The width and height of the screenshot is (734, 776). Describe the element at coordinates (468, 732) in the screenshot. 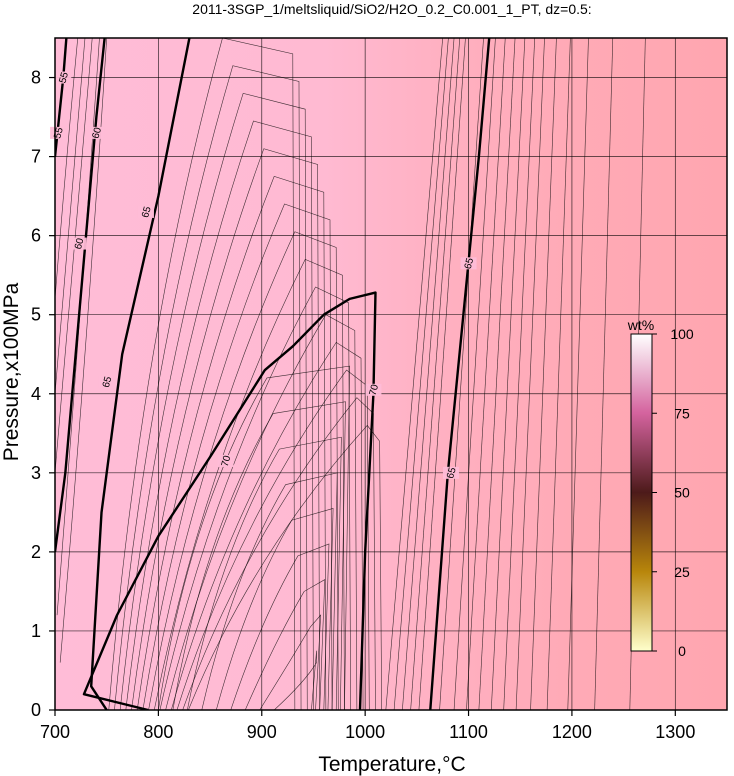

I see `x-tick-label: 1100` at that location.